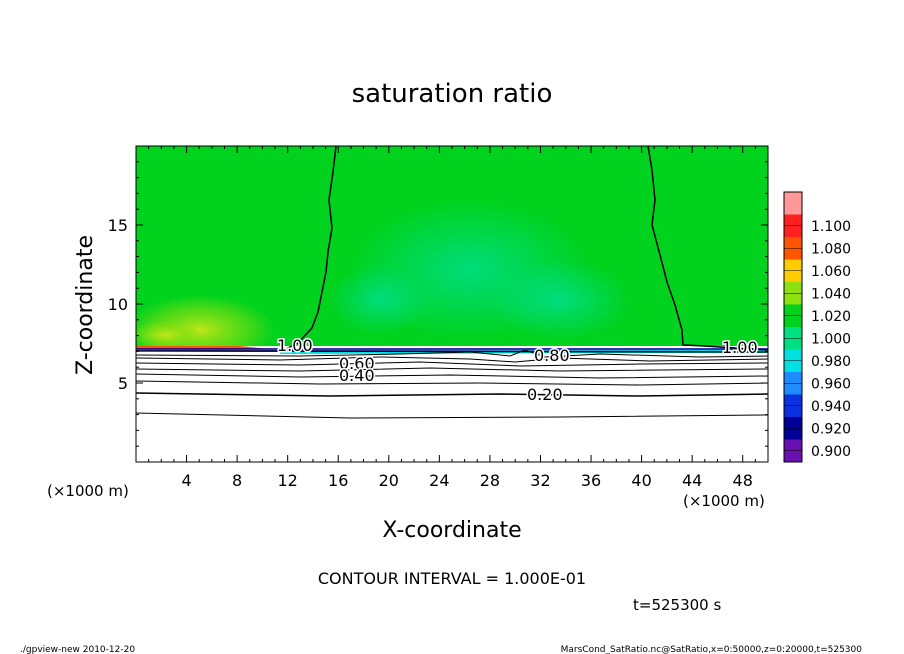  I want to click on colorbar-frame, so click(793, 327).